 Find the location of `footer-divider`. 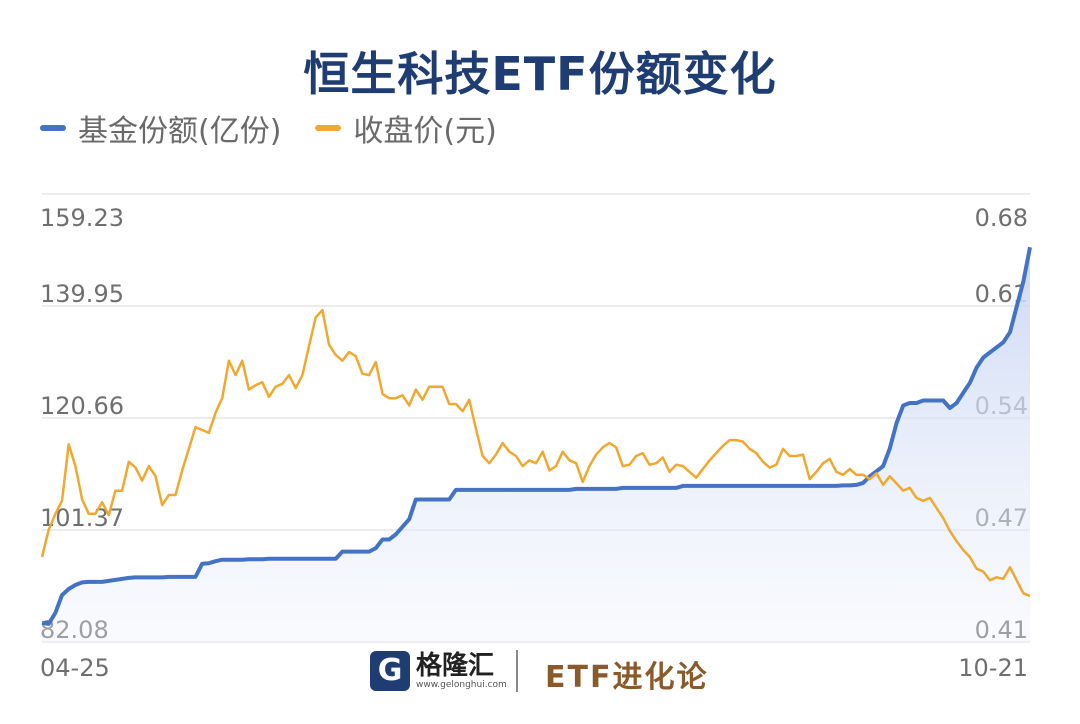

footer-divider is located at coordinates (517, 671).